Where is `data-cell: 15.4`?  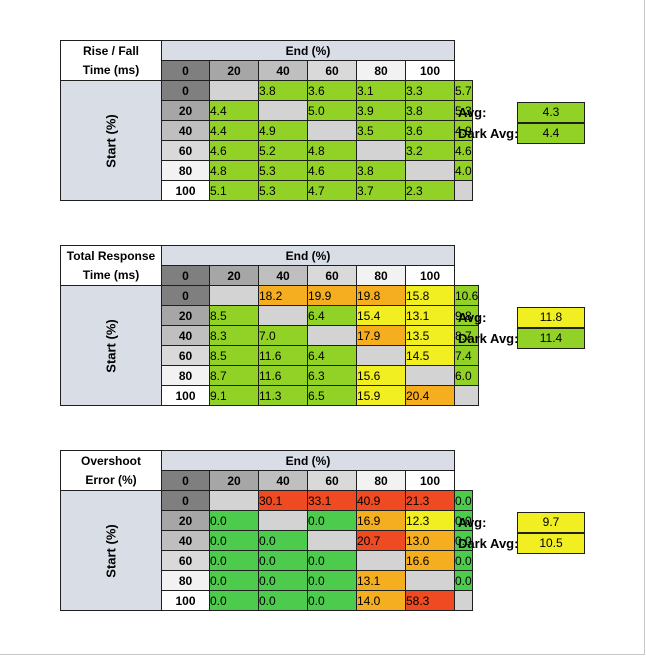 data-cell: 15.4 is located at coordinates (381, 315).